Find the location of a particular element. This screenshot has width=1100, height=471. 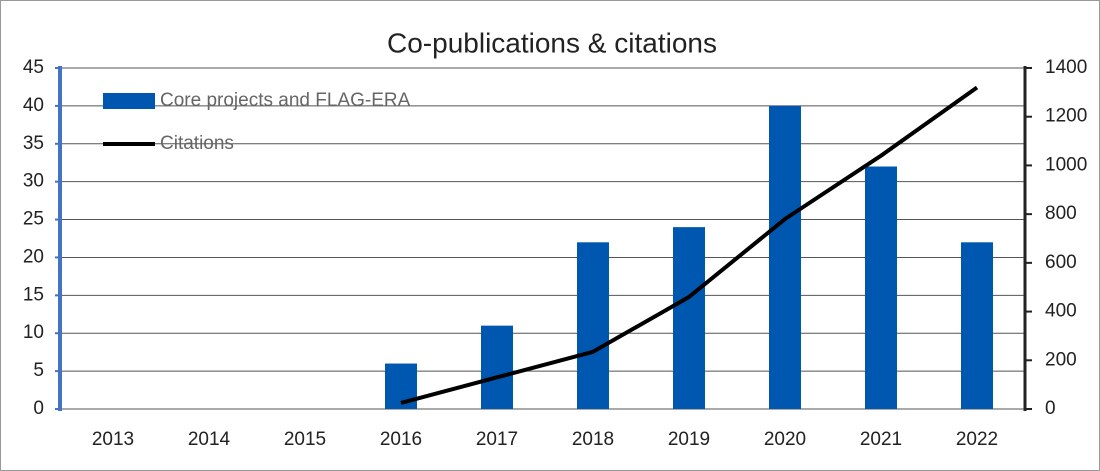

y-tick-label: 0 is located at coordinates (38, 408).